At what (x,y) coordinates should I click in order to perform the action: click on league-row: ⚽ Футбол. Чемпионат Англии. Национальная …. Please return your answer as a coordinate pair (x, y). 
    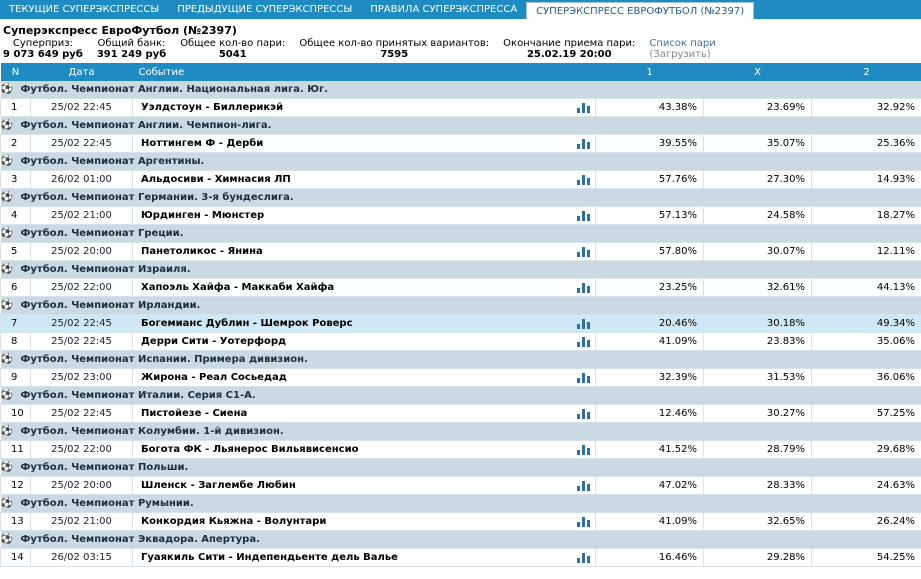
    Looking at the image, I should click on (460, 90).